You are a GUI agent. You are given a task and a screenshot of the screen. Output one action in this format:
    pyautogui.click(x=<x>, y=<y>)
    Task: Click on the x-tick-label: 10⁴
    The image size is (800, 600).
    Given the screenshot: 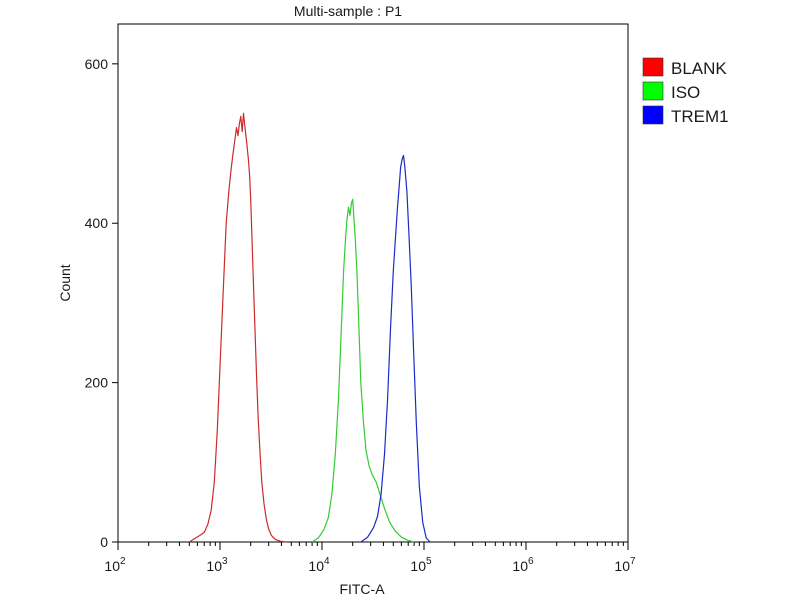 What is the action you would take?
    pyautogui.click(x=319, y=565)
    